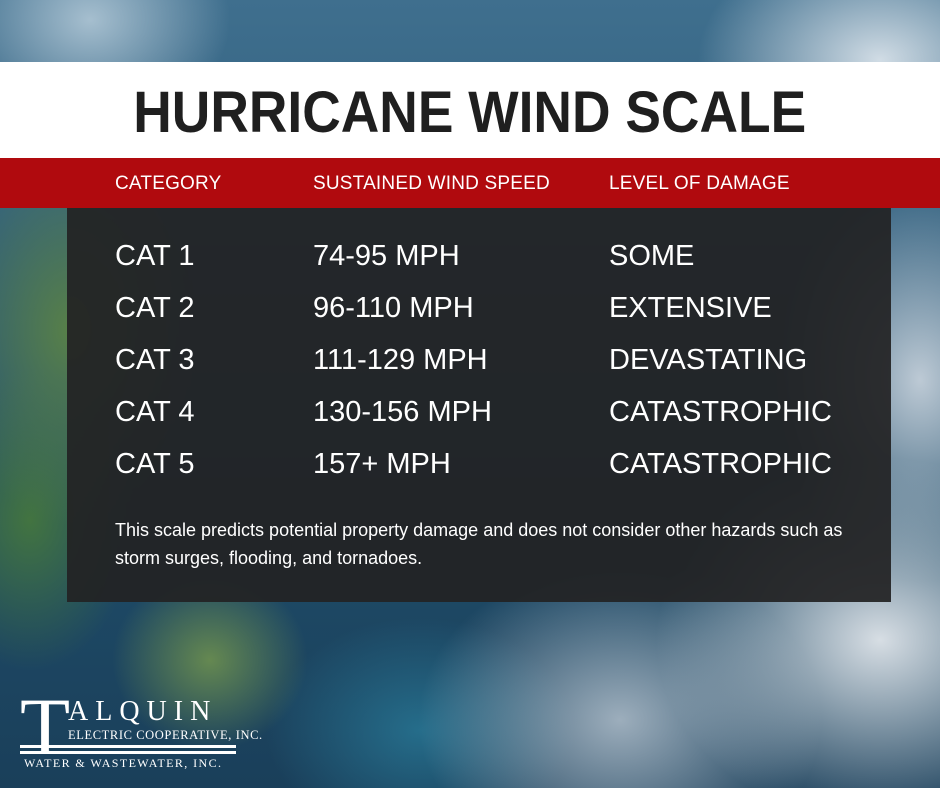  What do you see at coordinates (699, 183) in the screenshot?
I see `column-header-damage: LEVEL OF DAMAGE` at bounding box center [699, 183].